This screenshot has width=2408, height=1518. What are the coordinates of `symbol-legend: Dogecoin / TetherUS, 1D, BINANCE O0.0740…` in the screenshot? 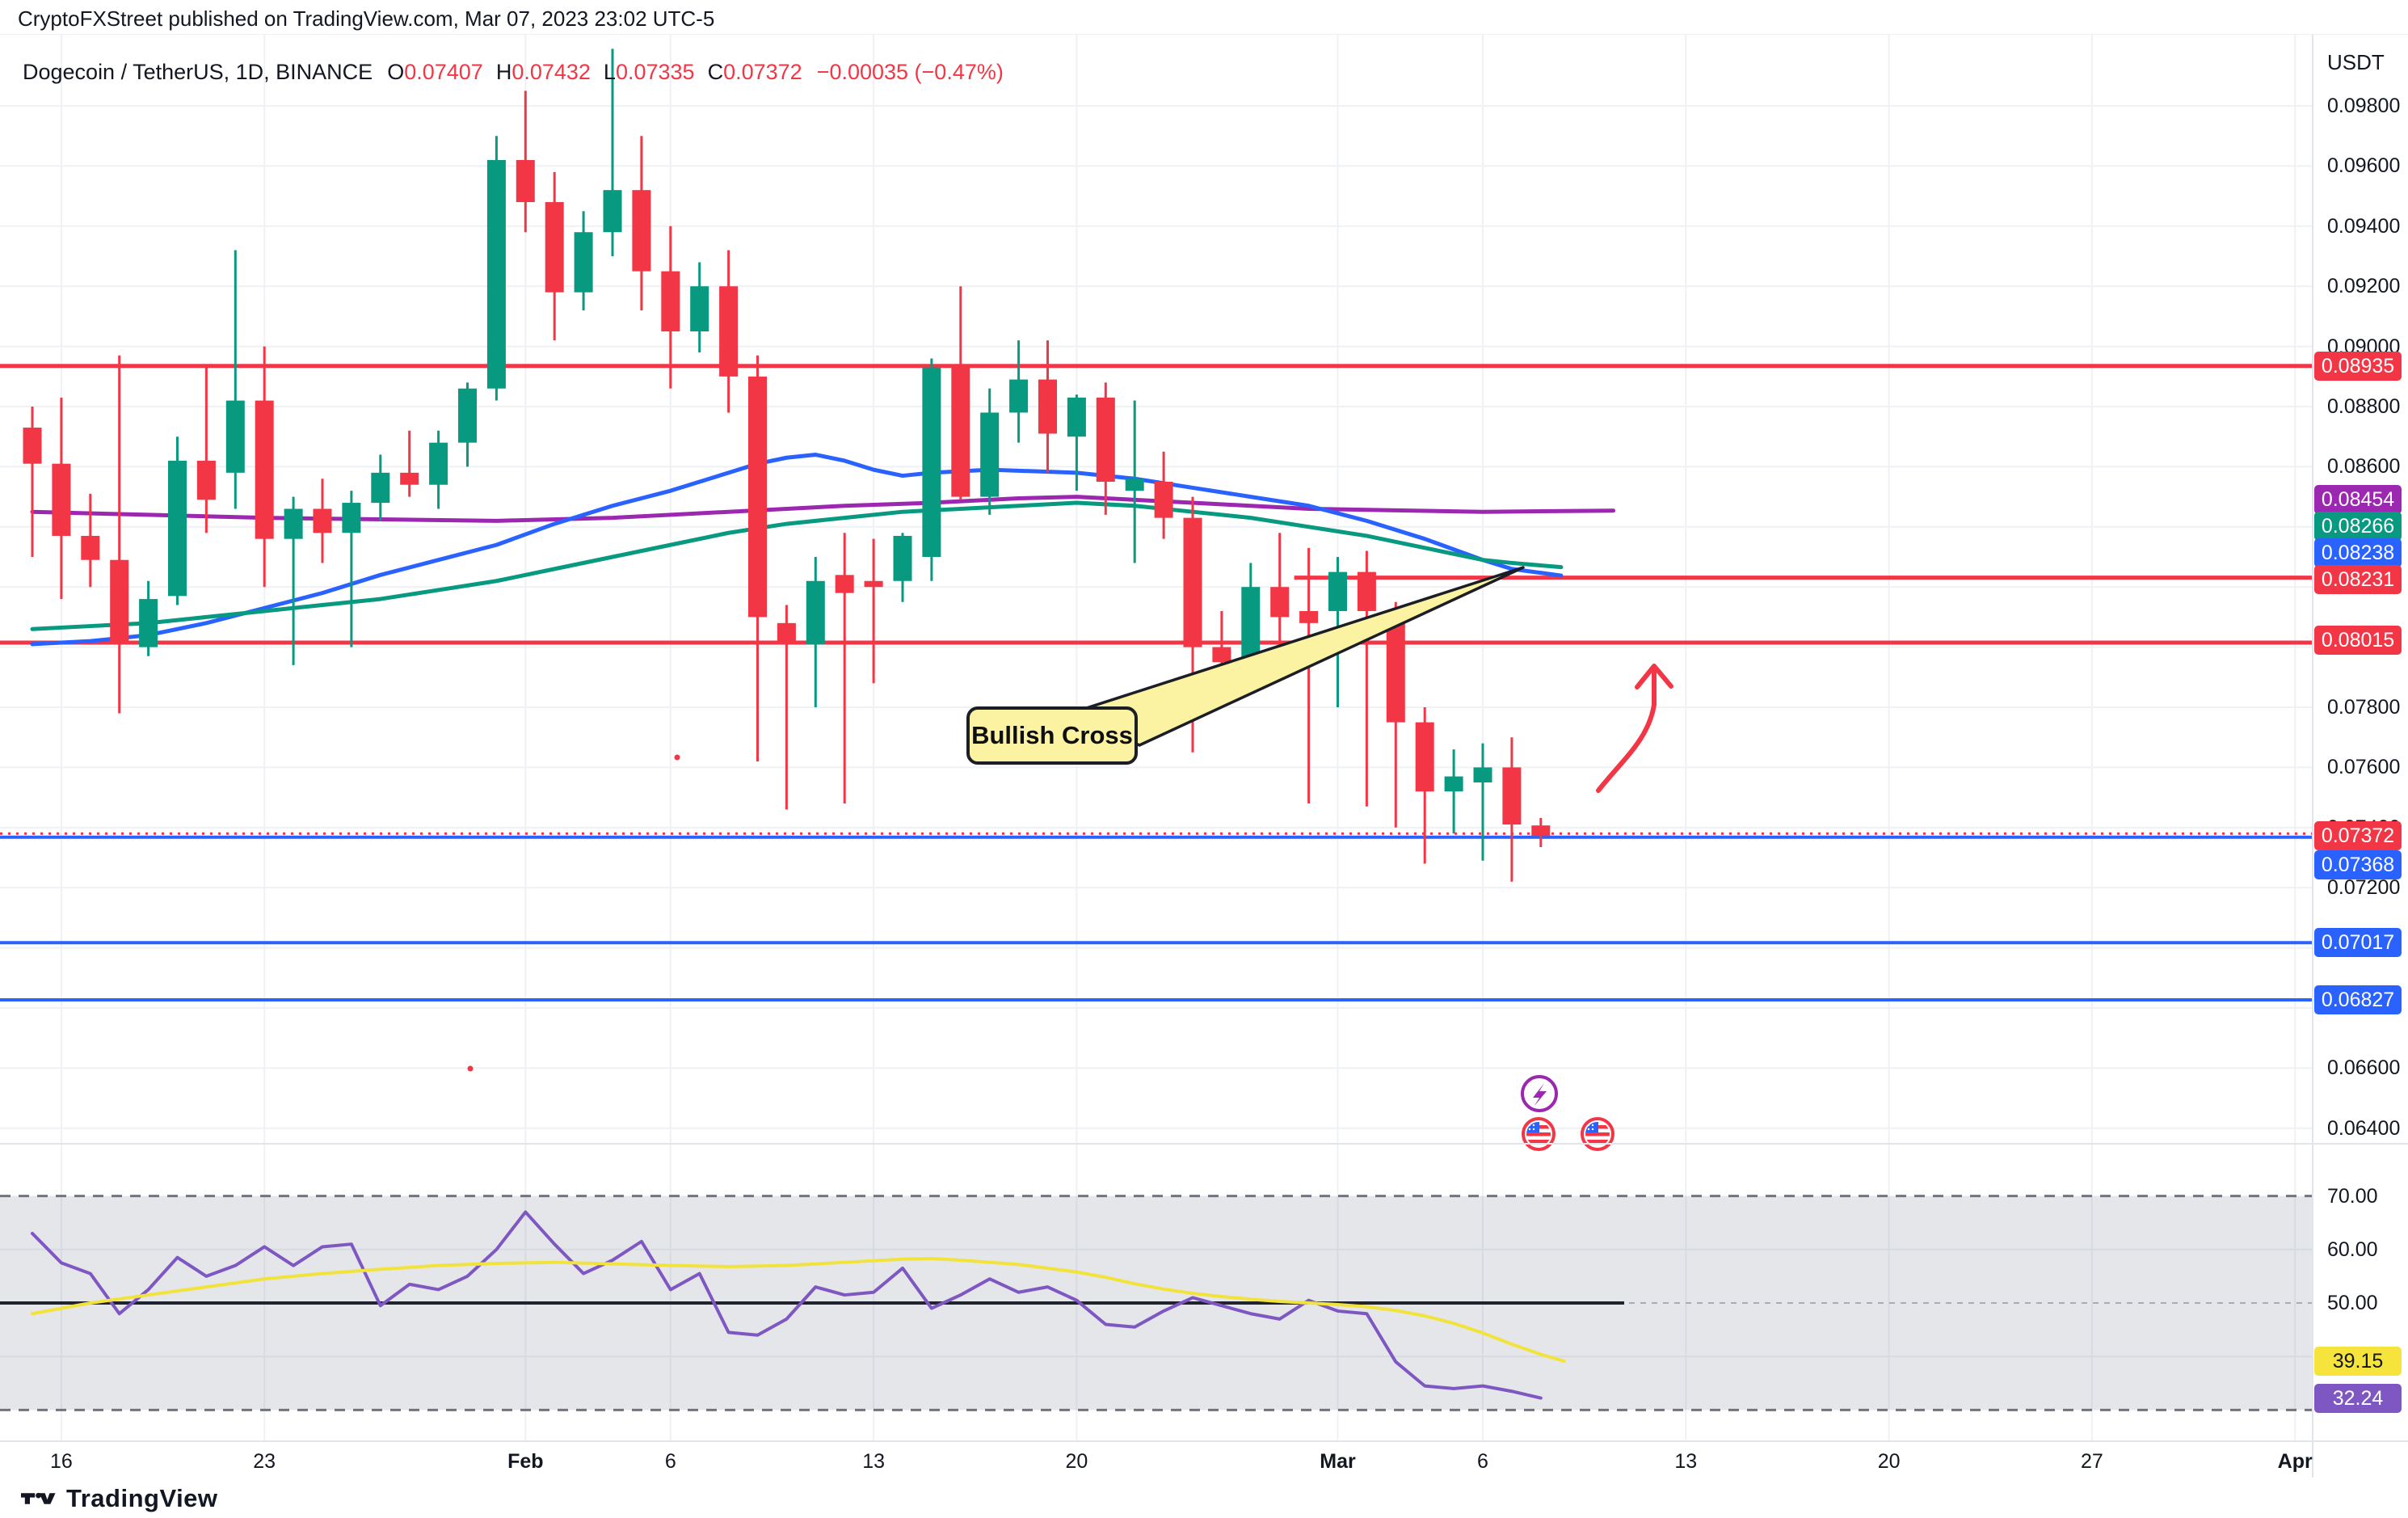 It's located at (513, 72).